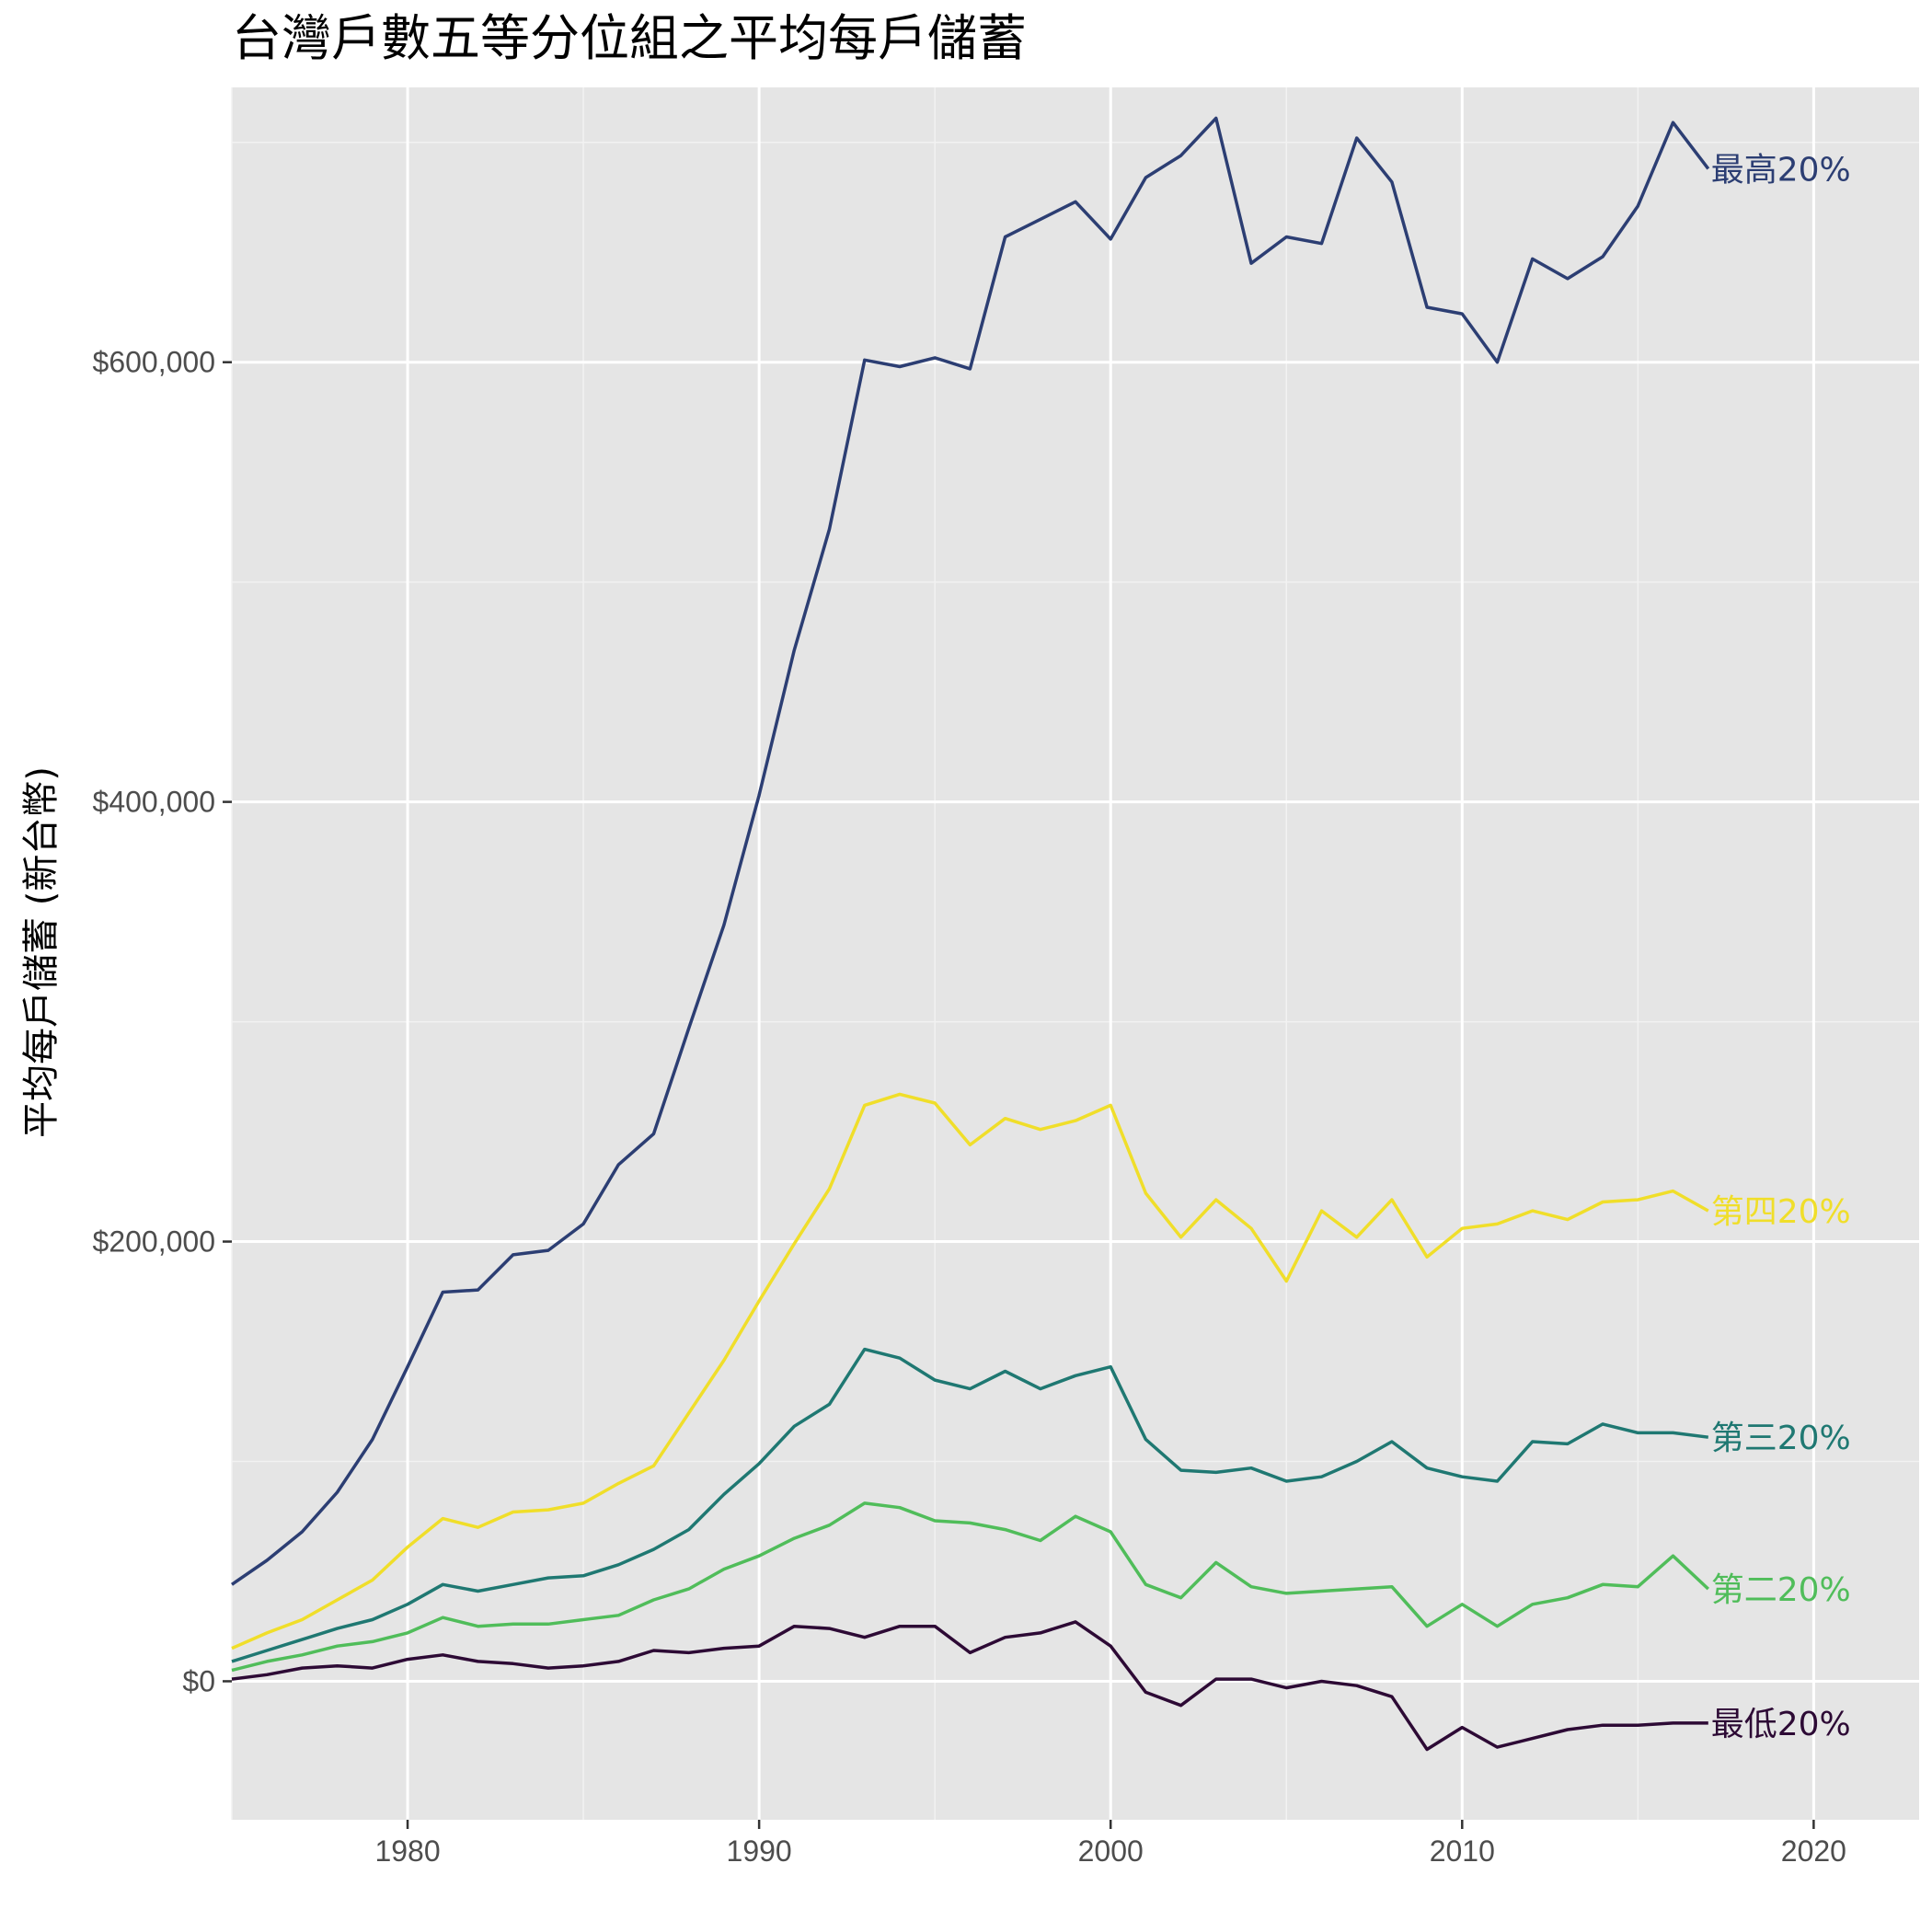 This screenshot has height=1932, width=1932. What do you see at coordinates (1781, 1724) in the screenshot?
I see `series-label: 最低20%` at bounding box center [1781, 1724].